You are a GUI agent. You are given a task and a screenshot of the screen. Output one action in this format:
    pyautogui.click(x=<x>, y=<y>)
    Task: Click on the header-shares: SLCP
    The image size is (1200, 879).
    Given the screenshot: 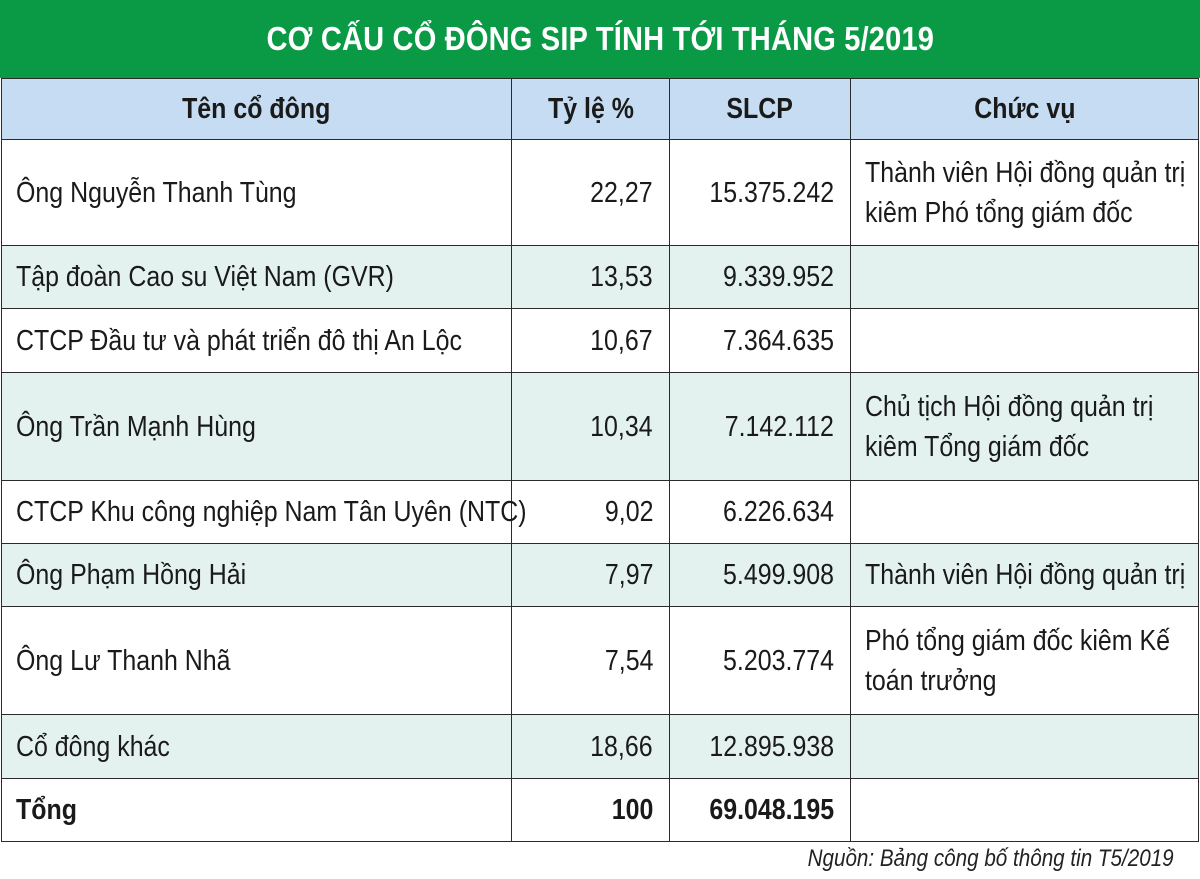 What is the action you would take?
    pyautogui.click(x=760, y=109)
    